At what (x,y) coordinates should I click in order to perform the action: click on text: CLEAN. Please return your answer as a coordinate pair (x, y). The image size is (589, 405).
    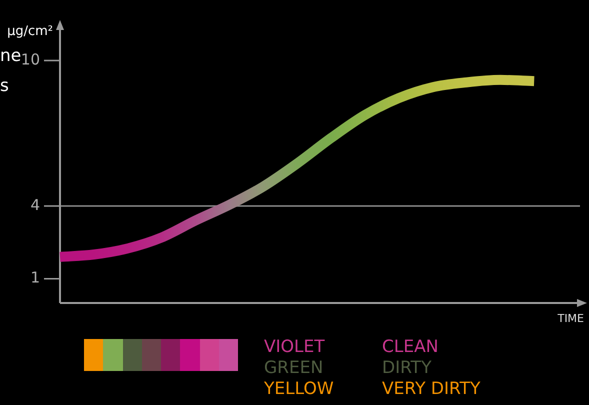
    Looking at the image, I should click on (411, 347).